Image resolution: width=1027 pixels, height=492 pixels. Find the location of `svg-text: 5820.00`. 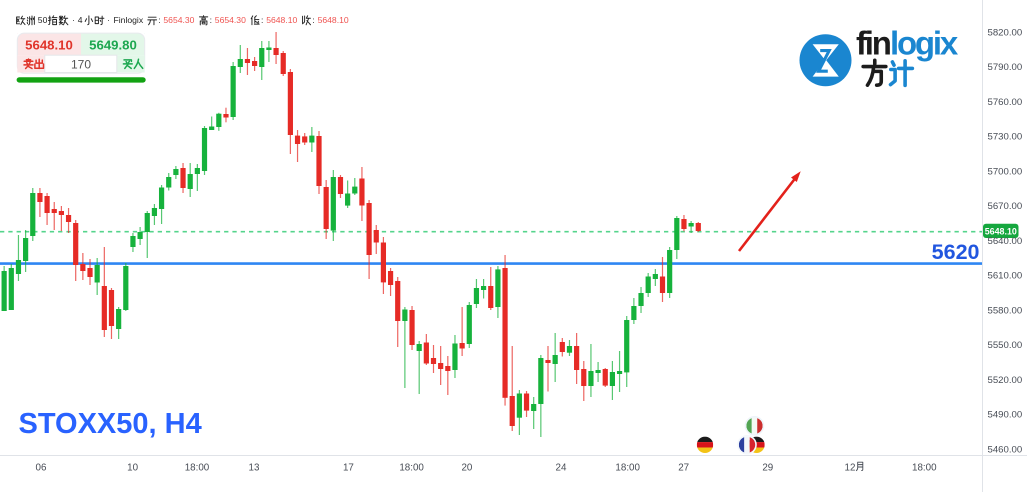

svg-text: 5820.00 is located at coordinates (1005, 32).